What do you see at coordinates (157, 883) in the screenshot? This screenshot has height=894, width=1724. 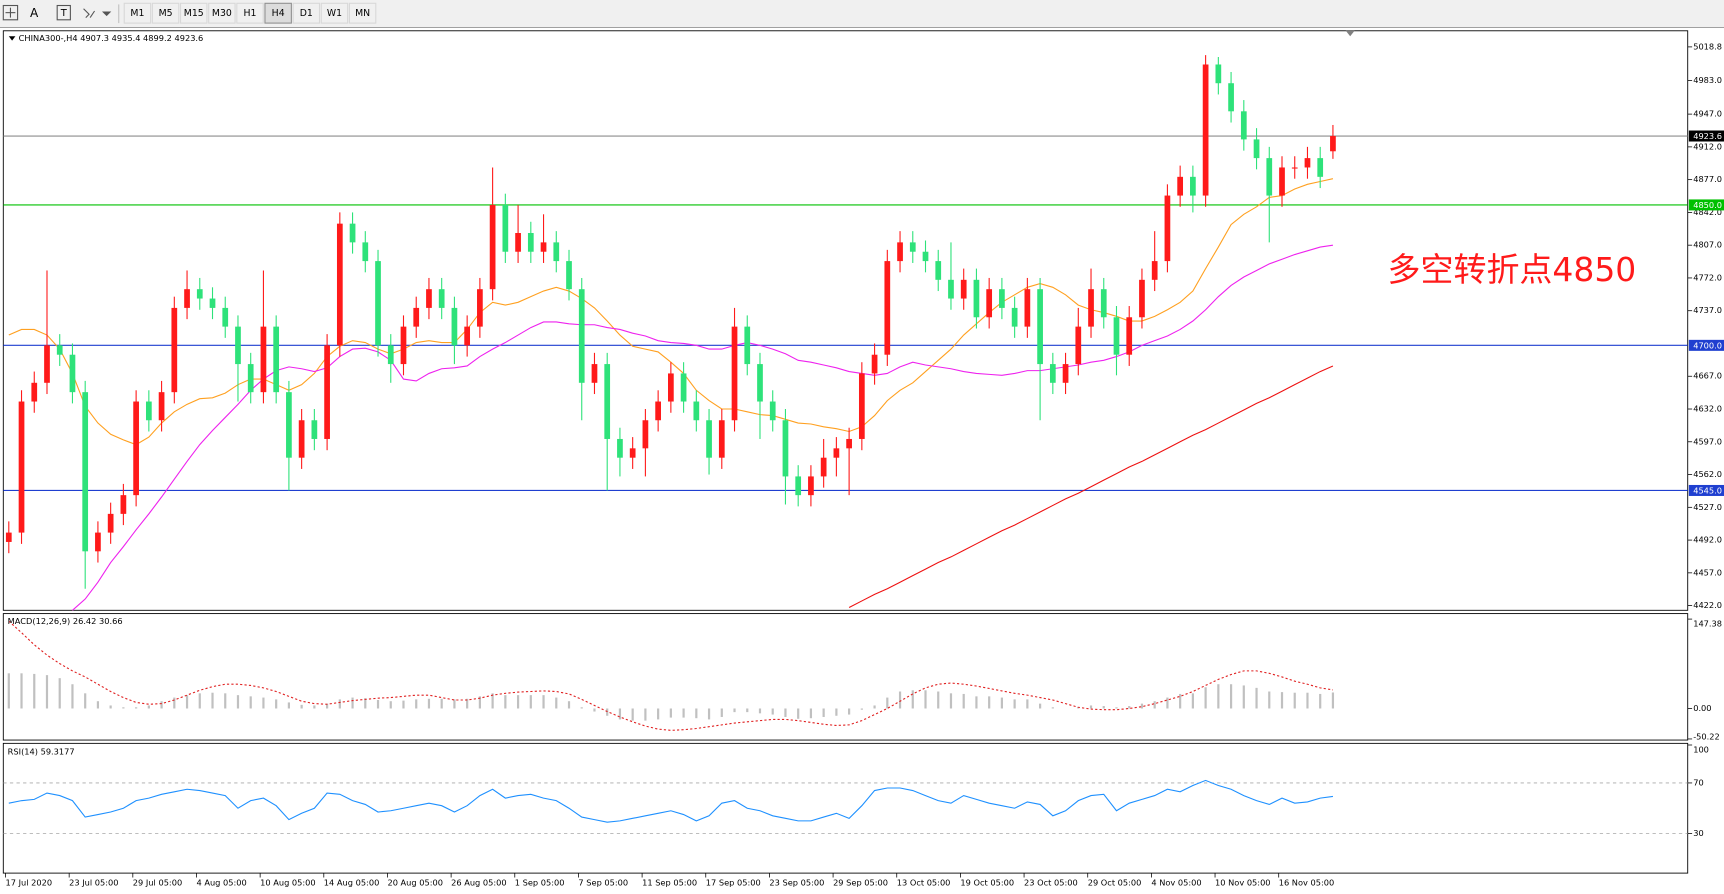 I see `x-tick-label: 29 Jul 05:00` at bounding box center [157, 883].